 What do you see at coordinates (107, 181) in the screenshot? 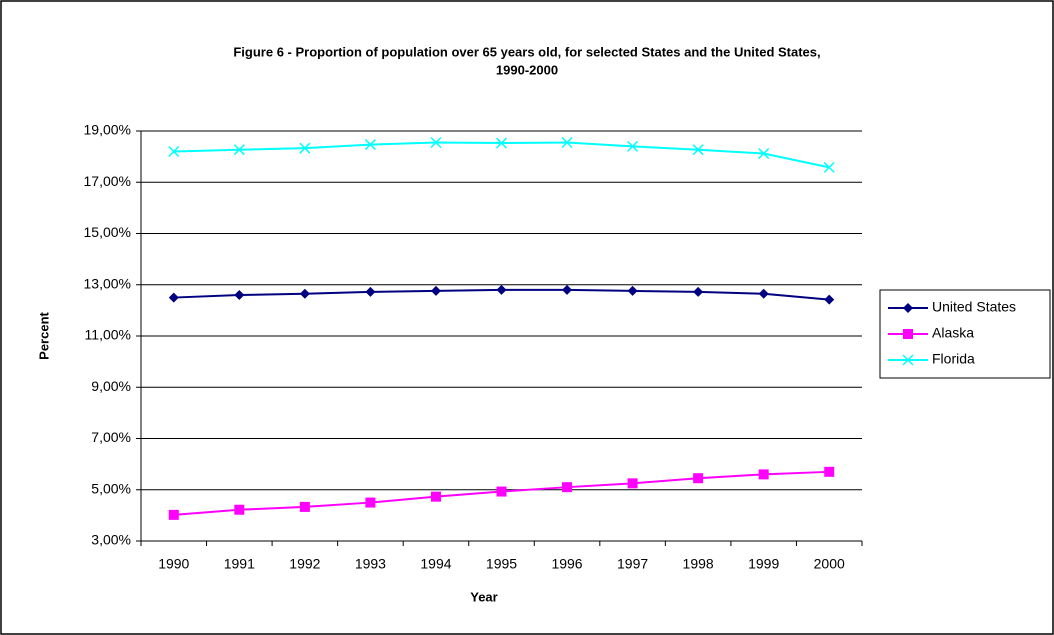
I see `y-tick-label: 17,00%` at bounding box center [107, 181].